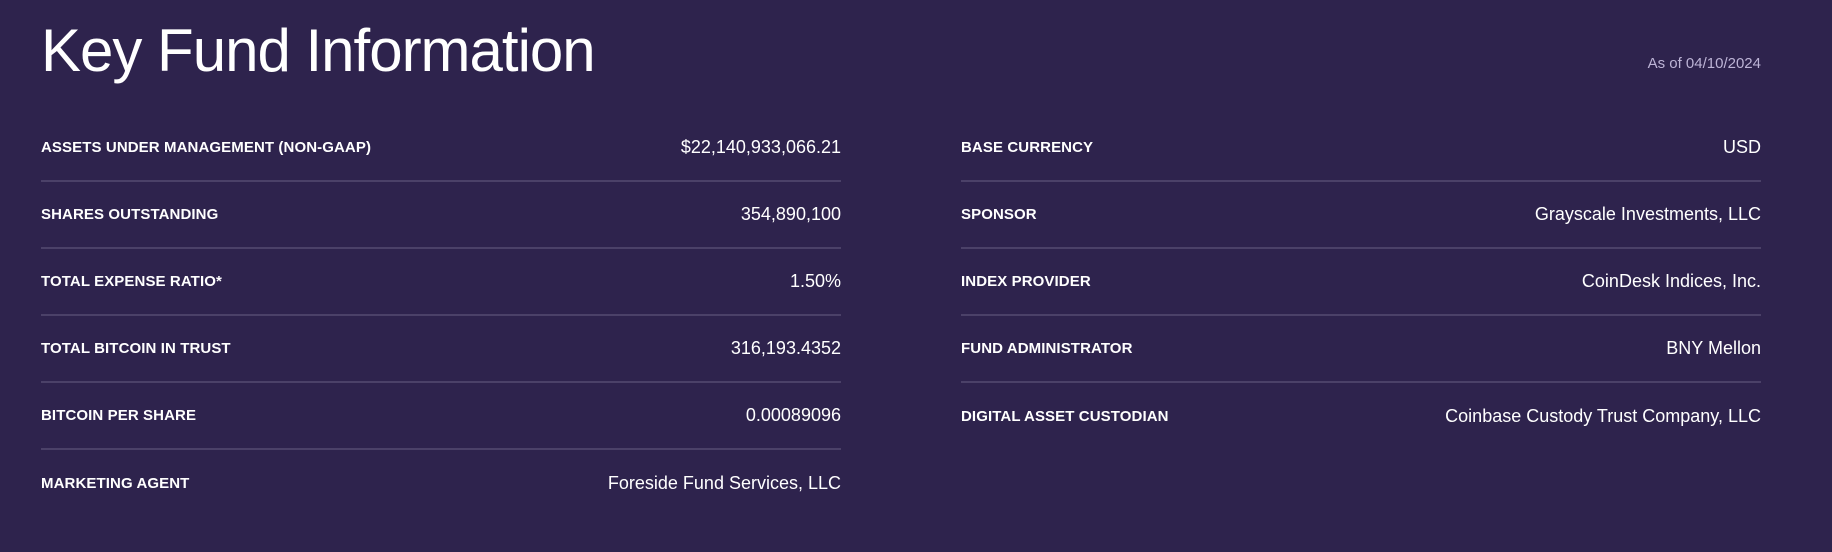 The height and width of the screenshot is (552, 1832). I want to click on fund-info-row-expense-ratio: TOTAL EXPENSE RATIO* 1.50%, so click(441, 282).